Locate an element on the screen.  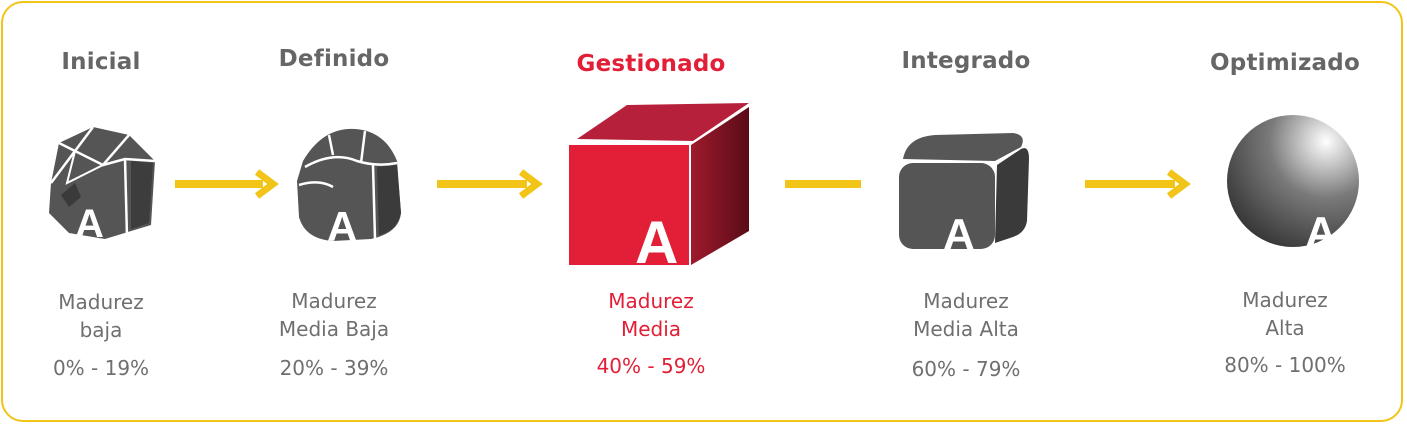
stage-label: Madurez Alta is located at coordinates (1285, 314).